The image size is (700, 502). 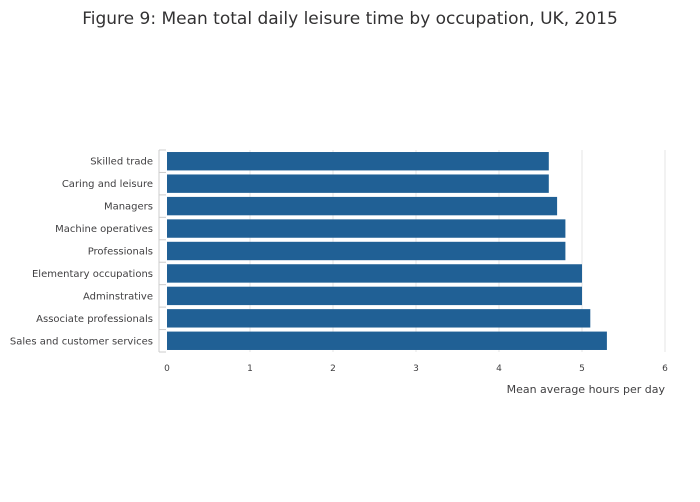 What do you see at coordinates (104, 229) in the screenshot?
I see `category-label: Machine operatives` at bounding box center [104, 229].